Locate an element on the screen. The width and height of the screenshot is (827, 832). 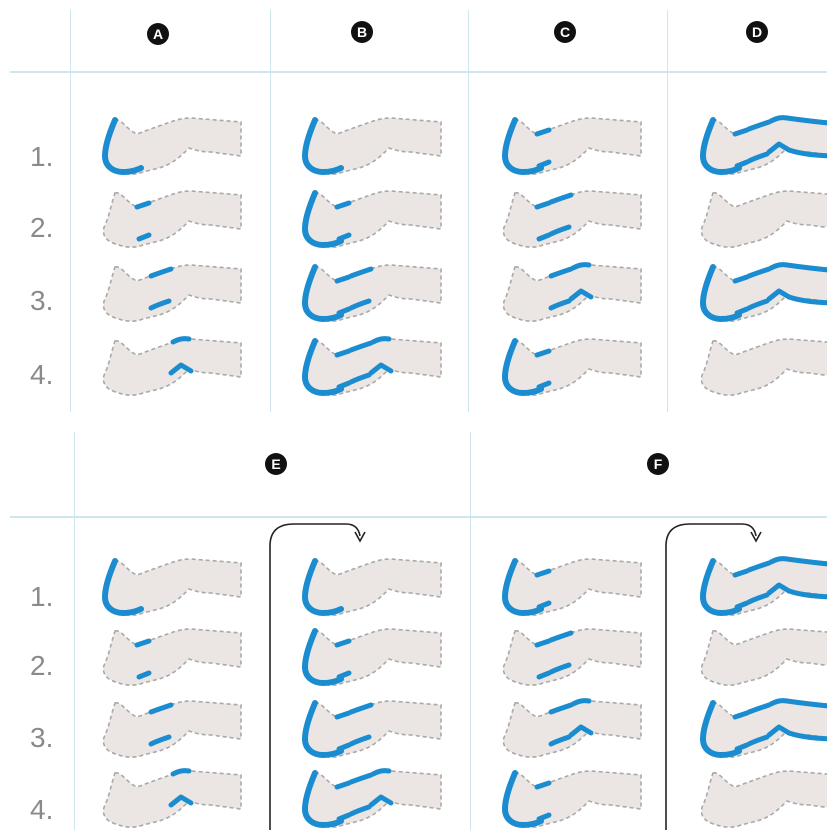
group-divider is located at coordinates (470, 631).